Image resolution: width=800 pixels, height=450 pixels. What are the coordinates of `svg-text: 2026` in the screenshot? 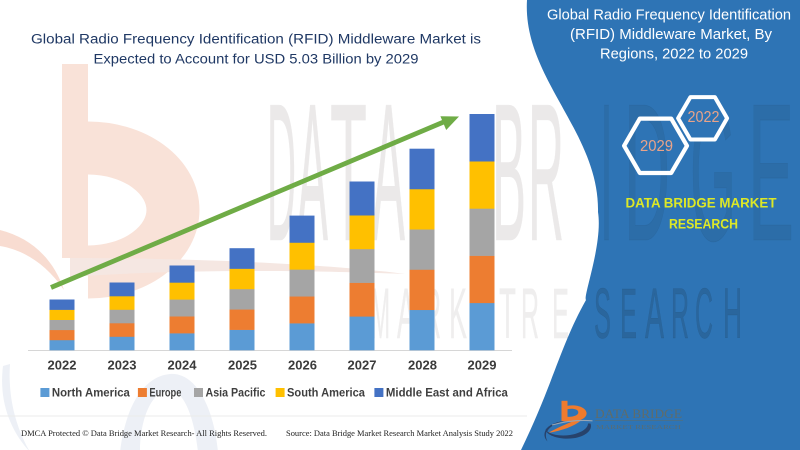 It's located at (302, 365).